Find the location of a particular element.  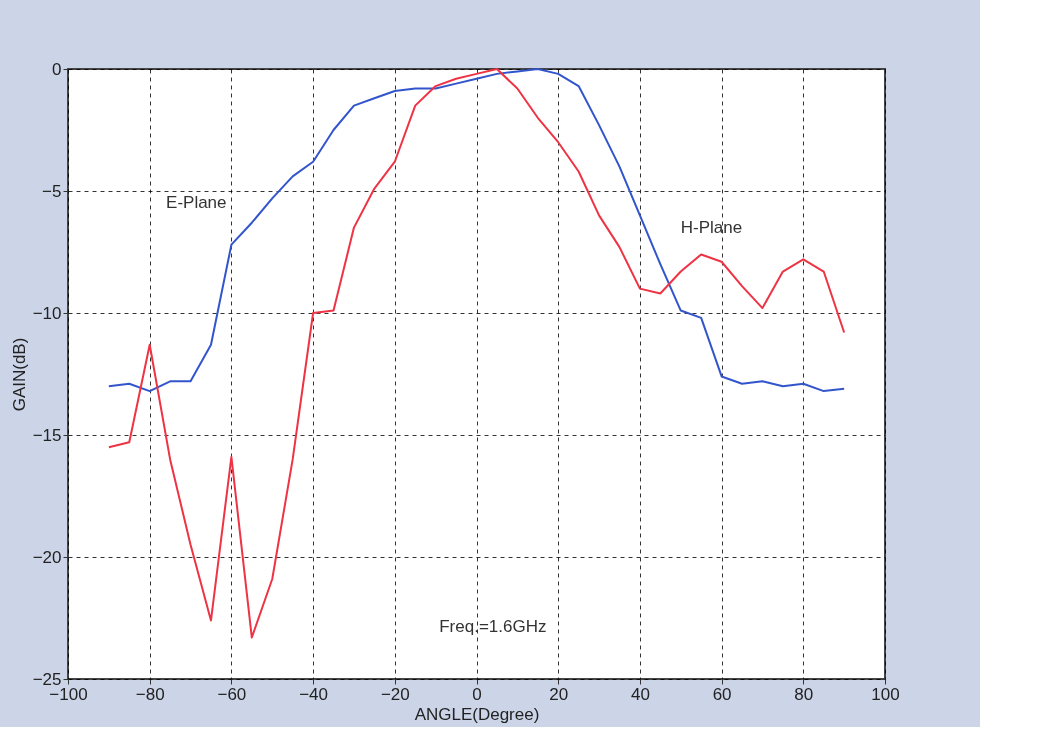

y-tick-label: −20 is located at coordinates (47, 557).